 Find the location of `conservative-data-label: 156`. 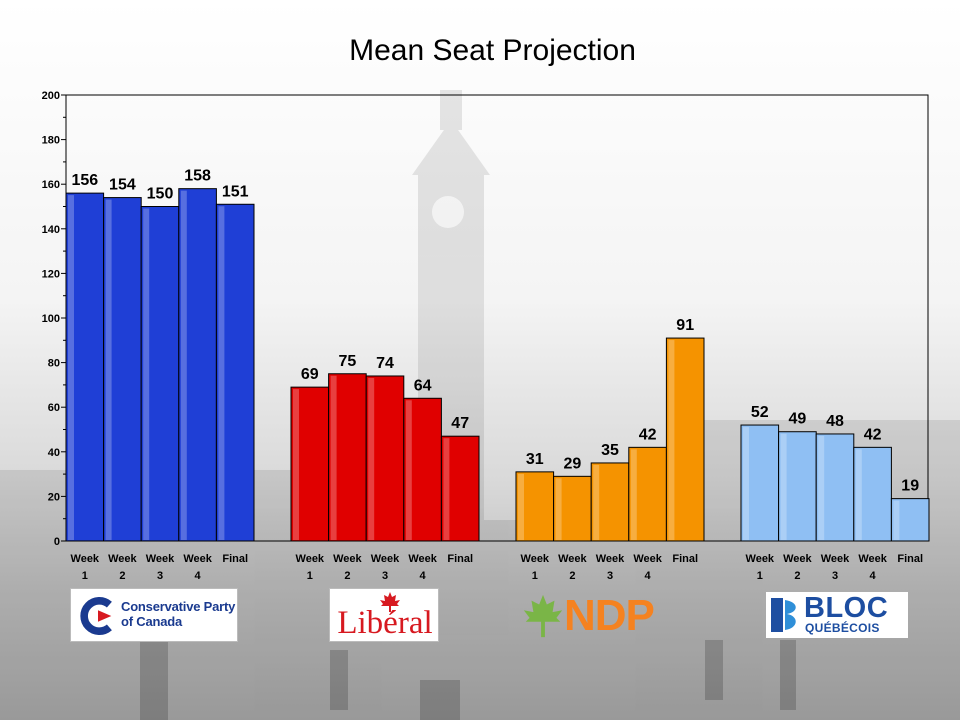

conservative-data-label: 156 is located at coordinates (84, 180).